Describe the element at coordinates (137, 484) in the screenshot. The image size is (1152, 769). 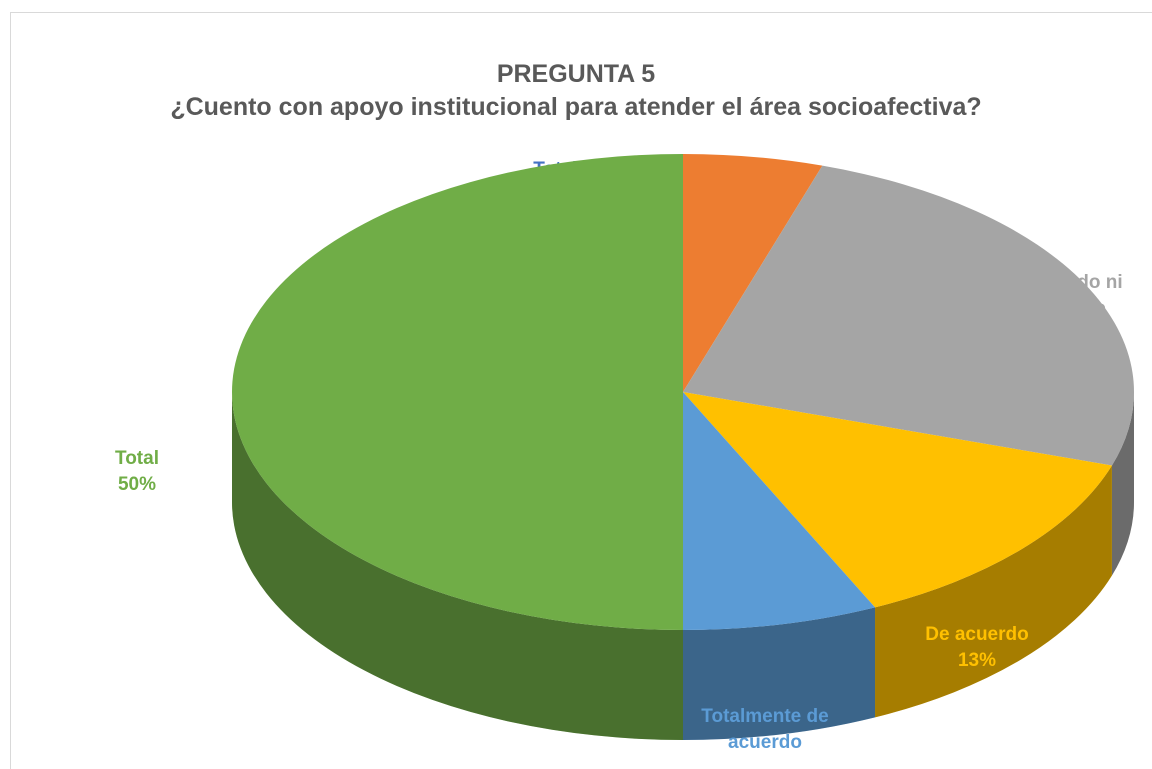
I see `data-label-value: 50%` at that location.